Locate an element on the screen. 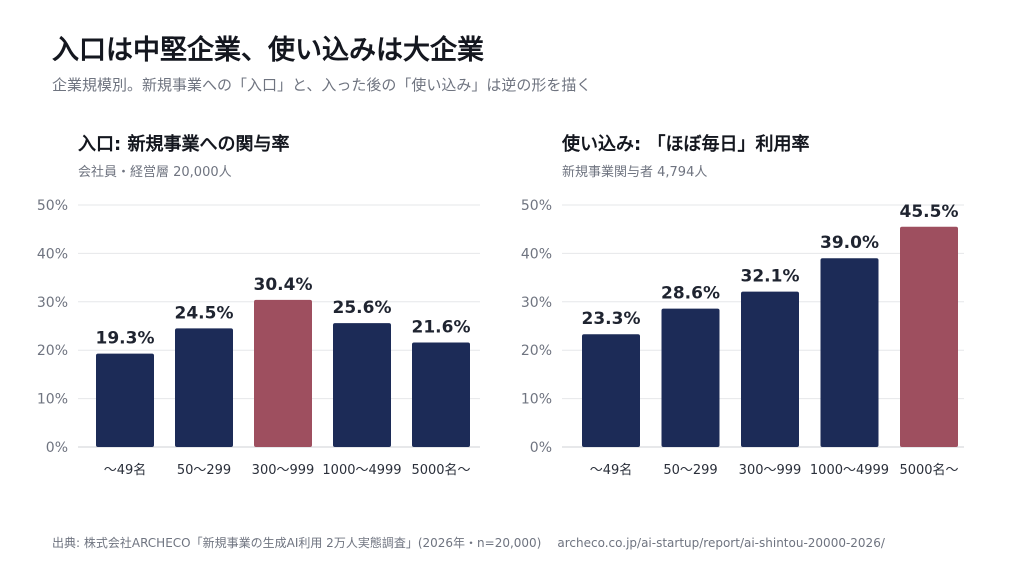 This screenshot has width=1024, height=576. daily-y-tick-label: 40% is located at coordinates (536, 254).